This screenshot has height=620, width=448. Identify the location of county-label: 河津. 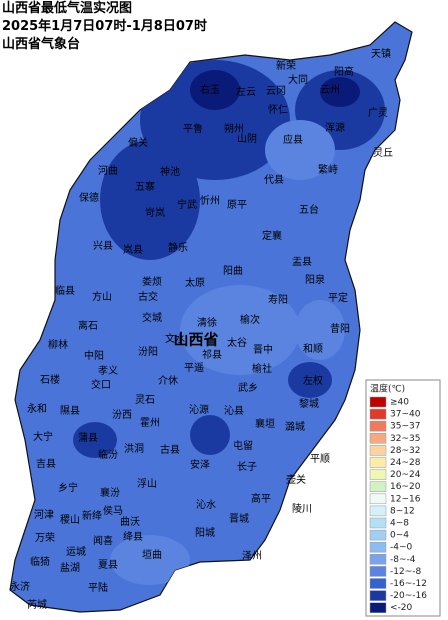
(44, 515).